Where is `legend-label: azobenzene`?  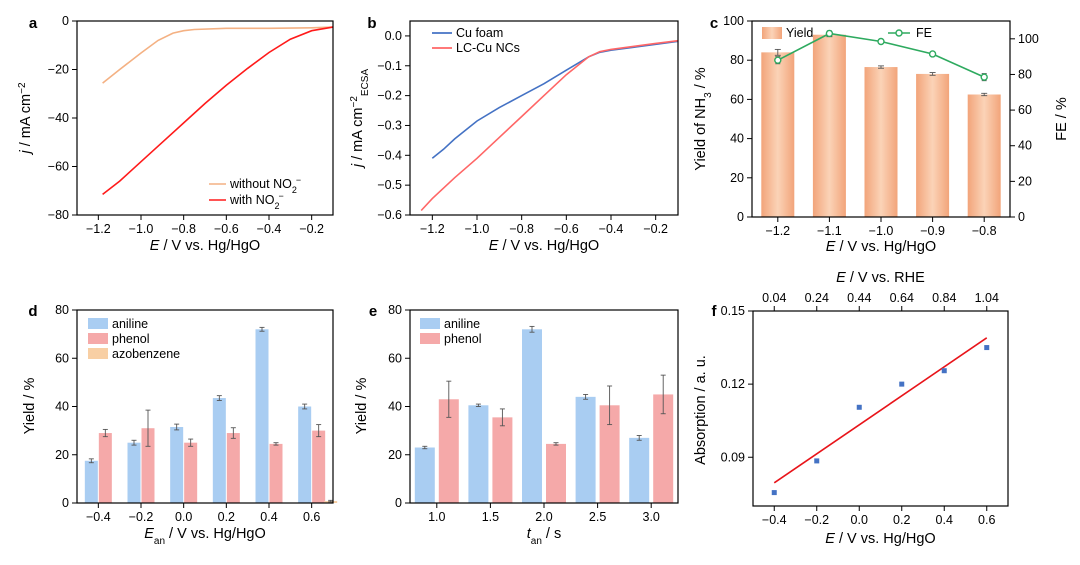 legend-label: azobenzene is located at coordinates (146, 354).